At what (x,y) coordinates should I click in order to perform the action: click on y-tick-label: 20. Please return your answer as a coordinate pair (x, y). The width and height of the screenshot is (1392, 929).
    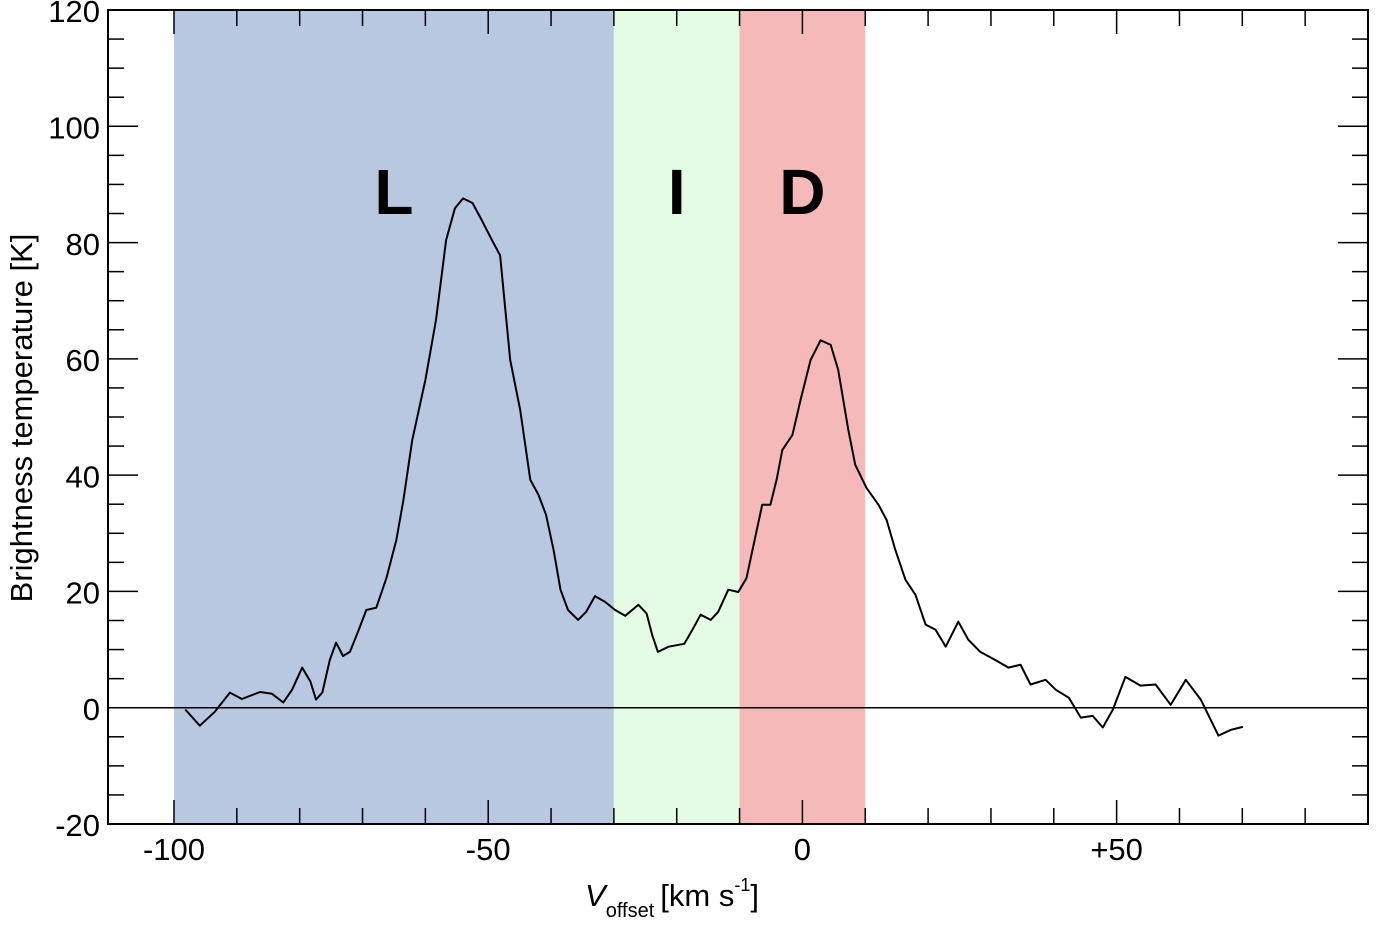
    Looking at the image, I should click on (83, 593).